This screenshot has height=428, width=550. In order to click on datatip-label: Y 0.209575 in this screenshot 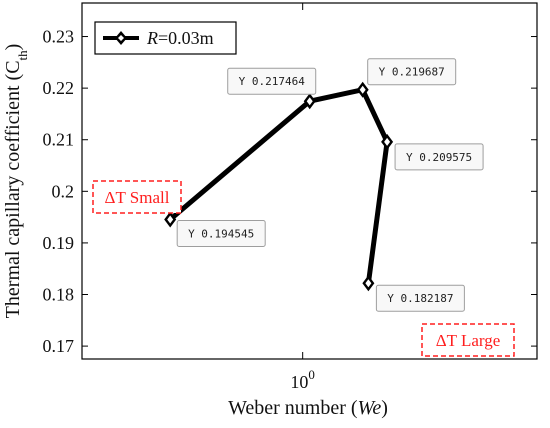, I will do `click(439, 157)`.